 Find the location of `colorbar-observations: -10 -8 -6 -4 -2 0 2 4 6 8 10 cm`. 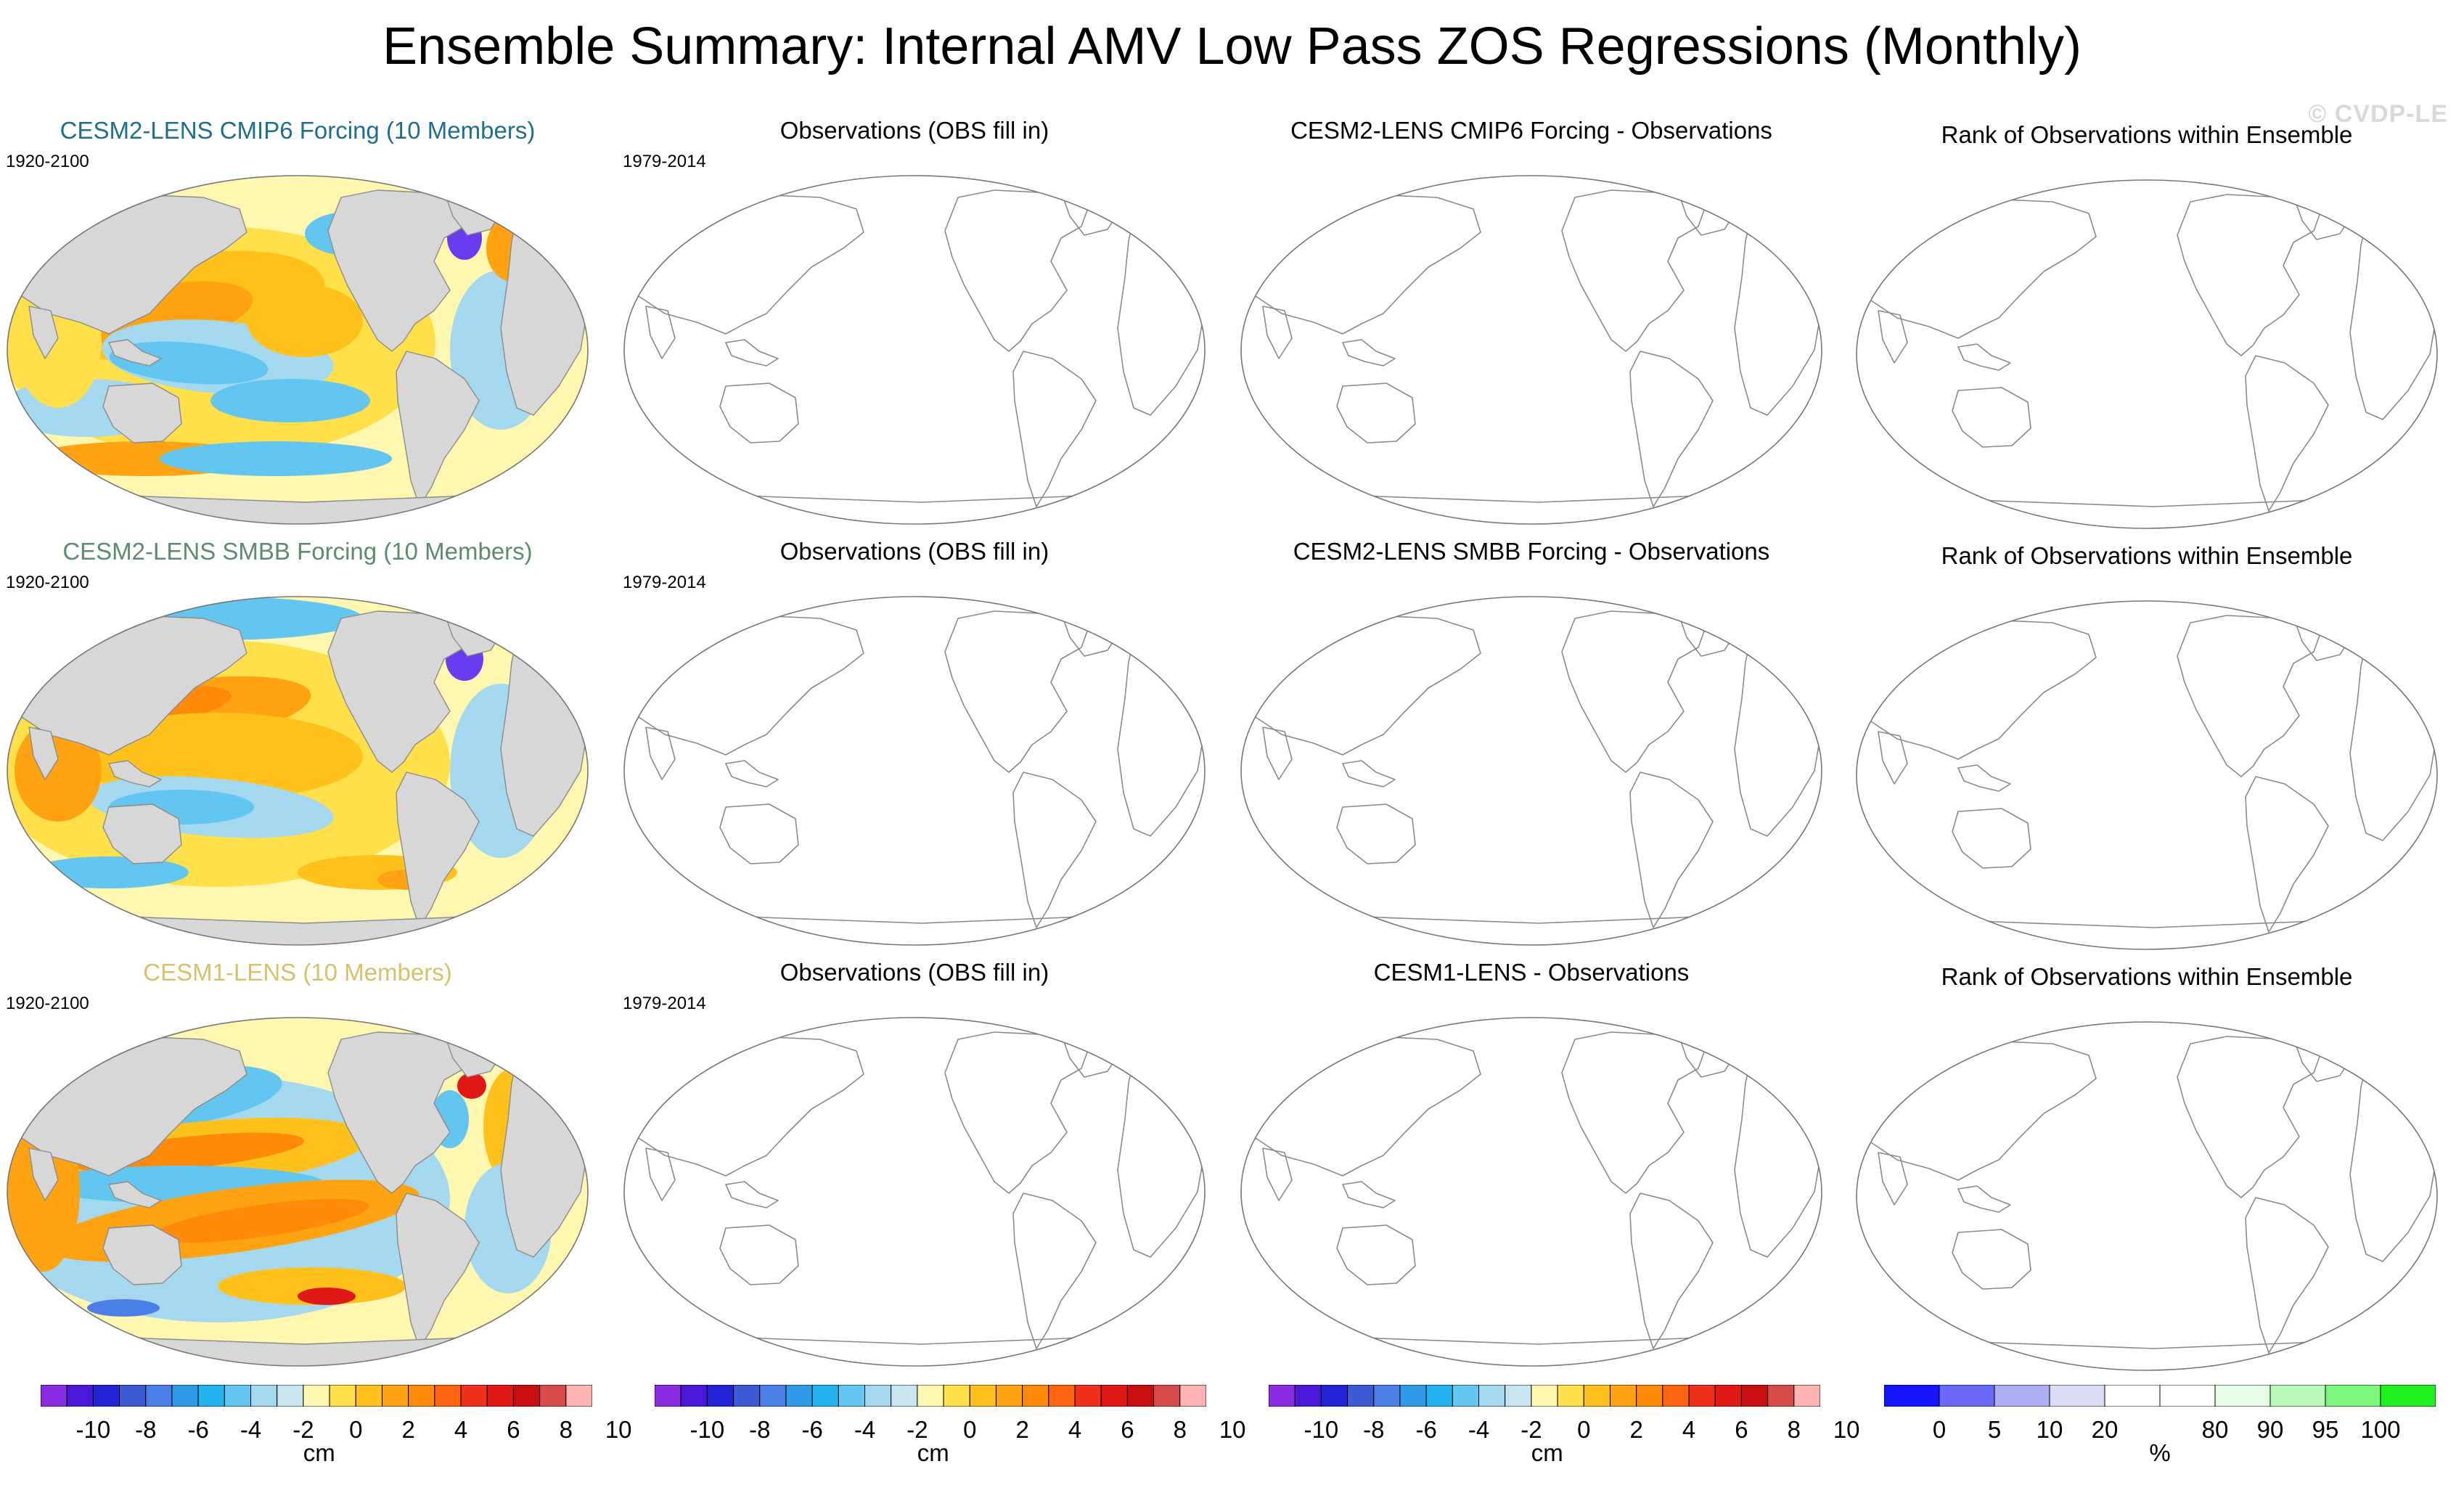

colorbar-observations: -10 -8 -6 -4 -2 0 2 4 6 8 10 cm is located at coordinates (952, 1428).